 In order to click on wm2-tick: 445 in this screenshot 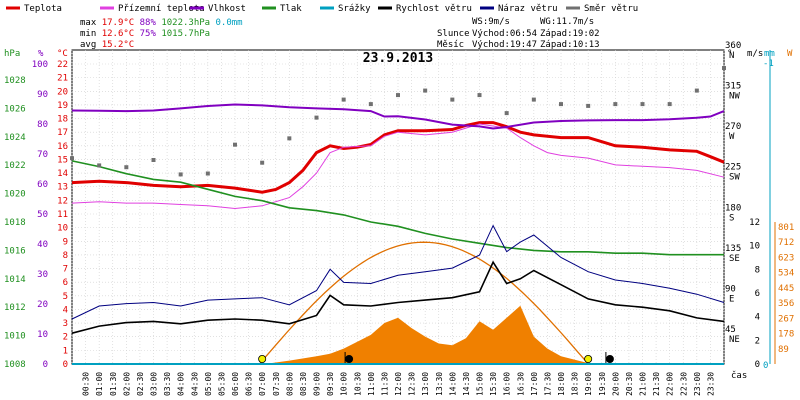, I will do `click(786, 289)`.